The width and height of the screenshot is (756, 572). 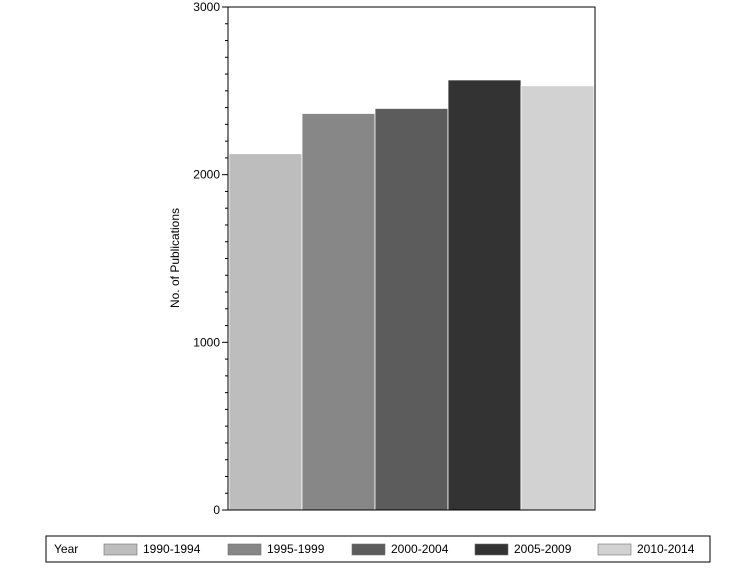 What do you see at coordinates (211, 258) in the screenshot?
I see `y-axis: 0 1000 2000 3000` at bounding box center [211, 258].